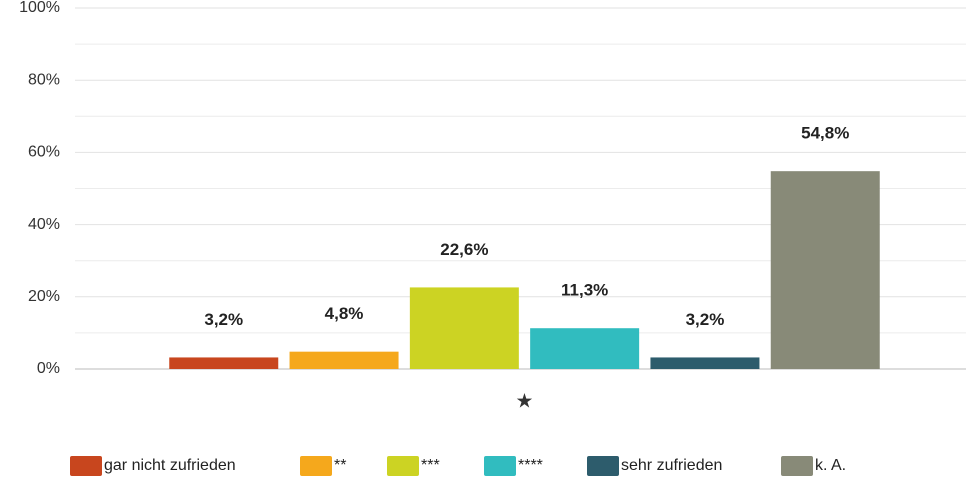 The height and width of the screenshot is (484, 966). What do you see at coordinates (830, 465) in the screenshot?
I see `legend-label: k. A.` at bounding box center [830, 465].